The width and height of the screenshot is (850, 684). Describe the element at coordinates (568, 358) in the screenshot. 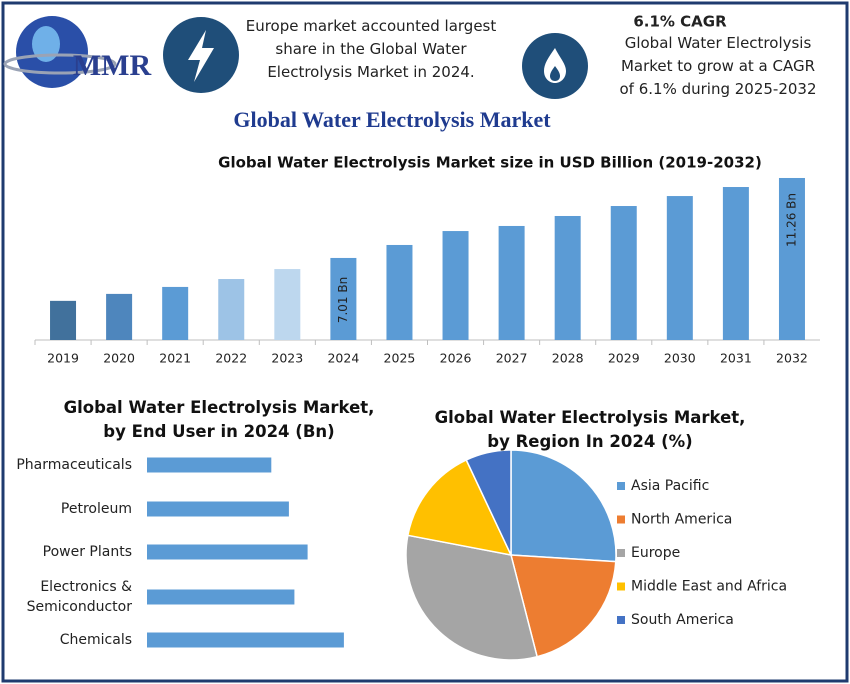

I see `x-tick-label: 2028` at that location.